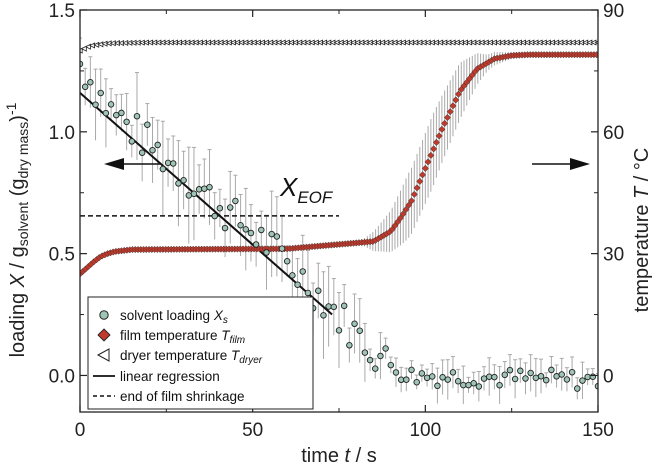  I want to click on right-y-tick-label: 0, so click(608, 376).